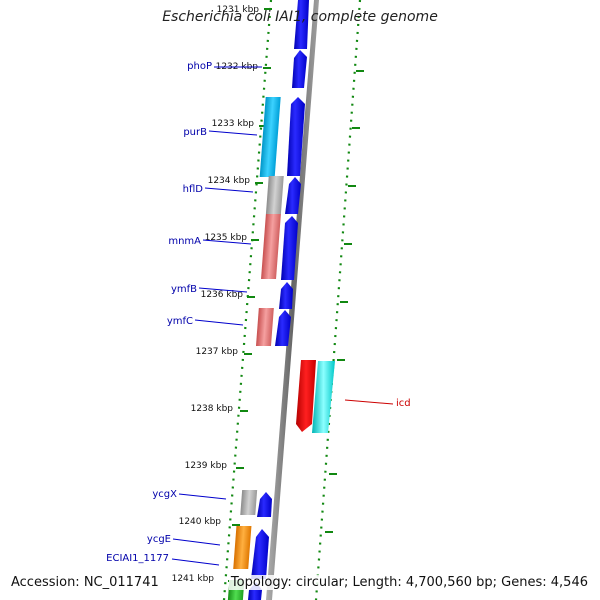 The height and width of the screenshot is (600, 600). Describe the element at coordinates (193, 189) in the screenshot. I see `gene-label-hflD: hflD` at that location.